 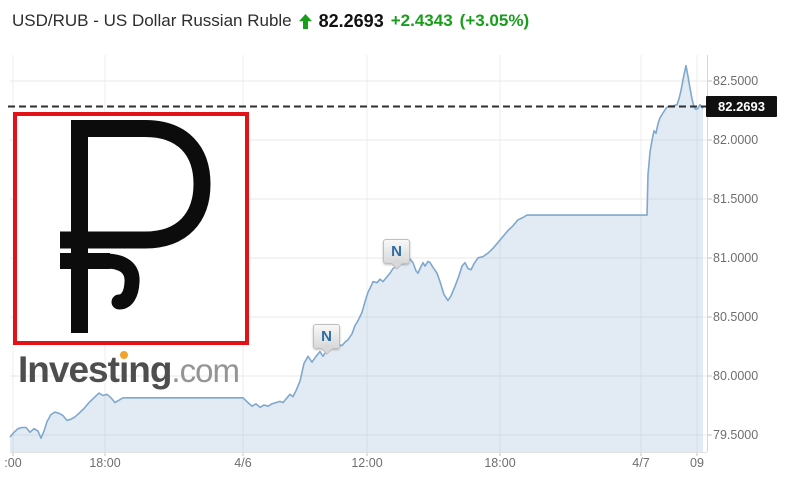 I want to click on y-axis-label: 82.5000, so click(x=736, y=81).